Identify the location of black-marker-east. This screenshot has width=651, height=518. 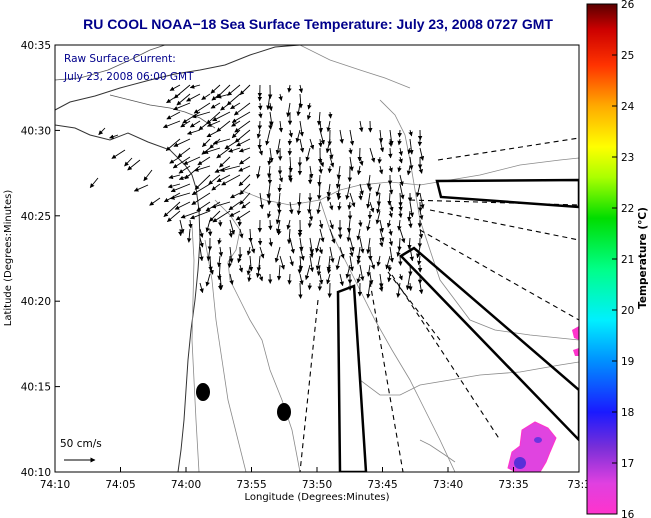
(284, 412).